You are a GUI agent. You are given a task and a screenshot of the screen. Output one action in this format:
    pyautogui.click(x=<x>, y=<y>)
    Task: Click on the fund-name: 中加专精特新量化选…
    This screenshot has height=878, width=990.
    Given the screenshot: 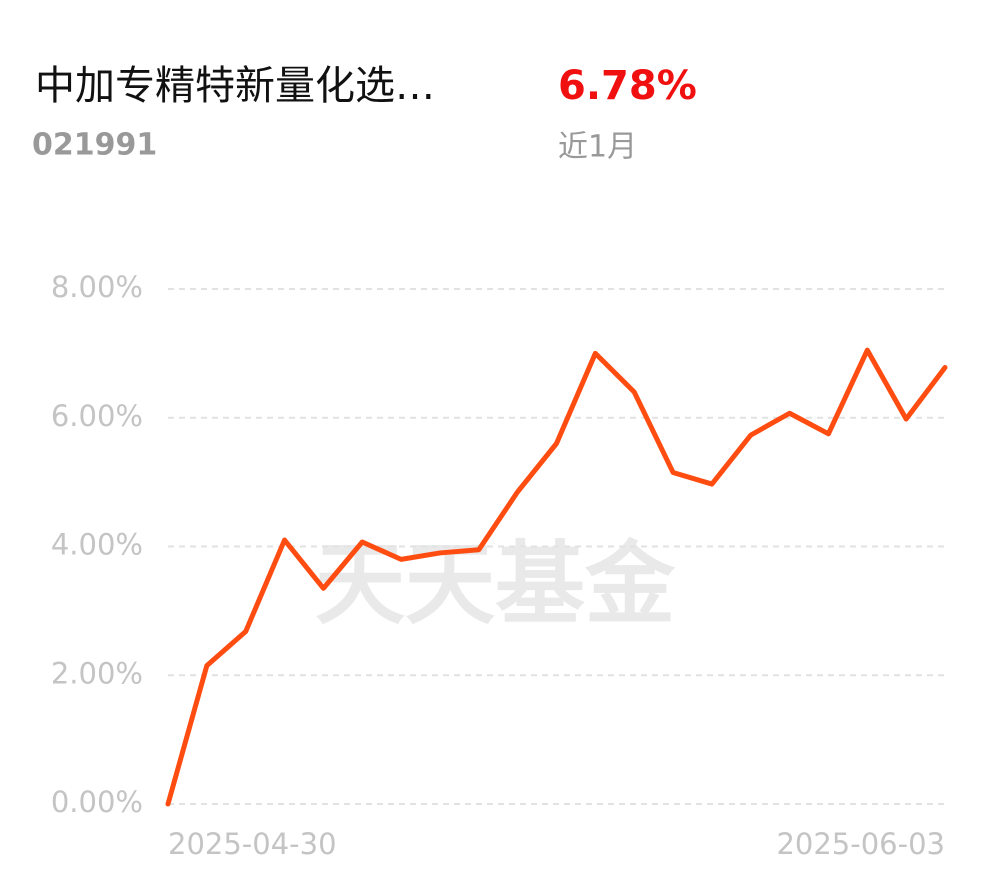 What is the action you would take?
    pyautogui.click(x=235, y=86)
    